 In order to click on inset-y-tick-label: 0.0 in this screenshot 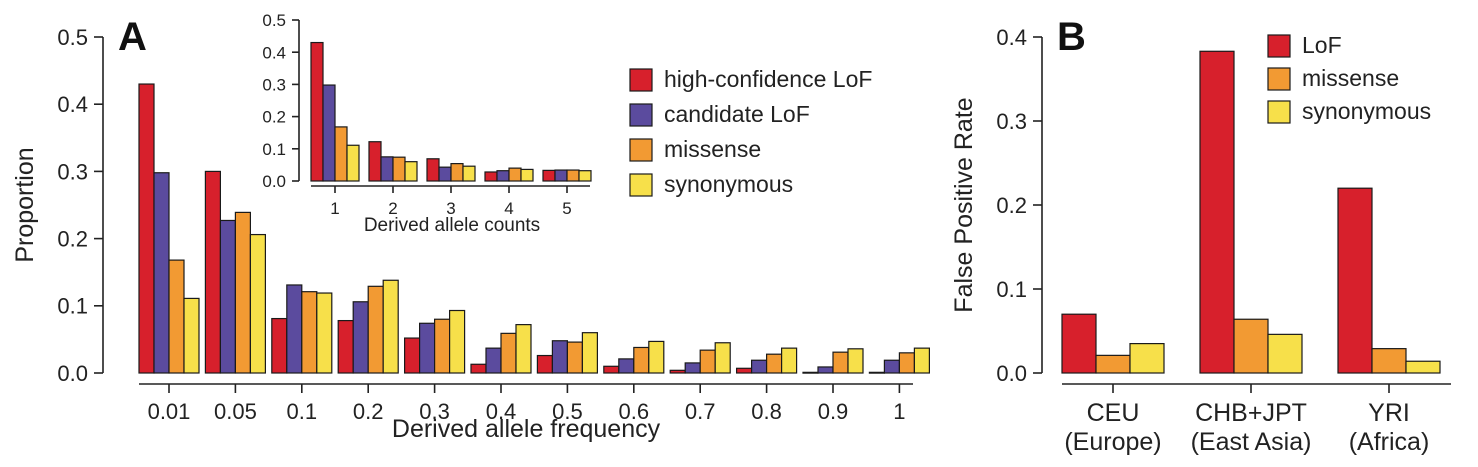, I will do `click(274, 181)`.